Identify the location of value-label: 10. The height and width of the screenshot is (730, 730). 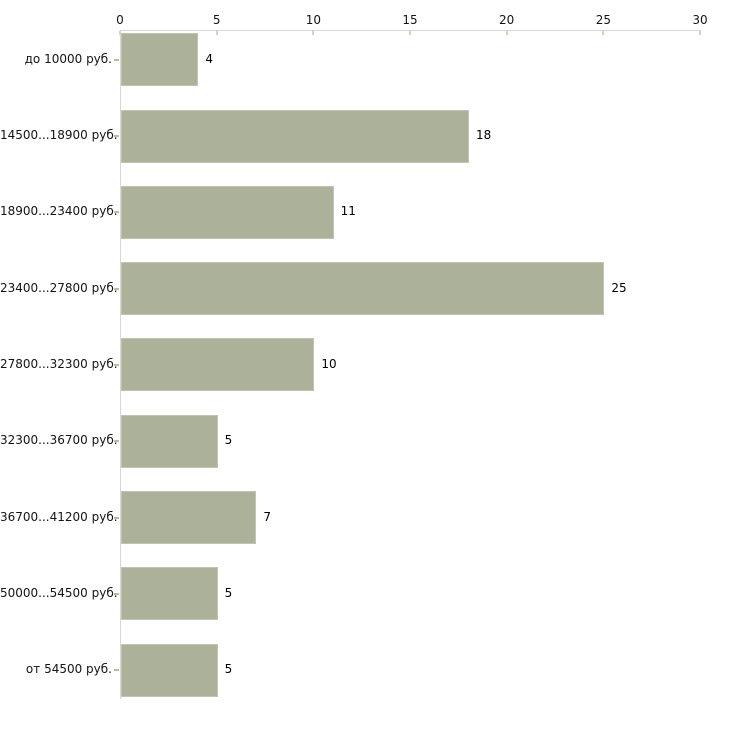
(329, 363).